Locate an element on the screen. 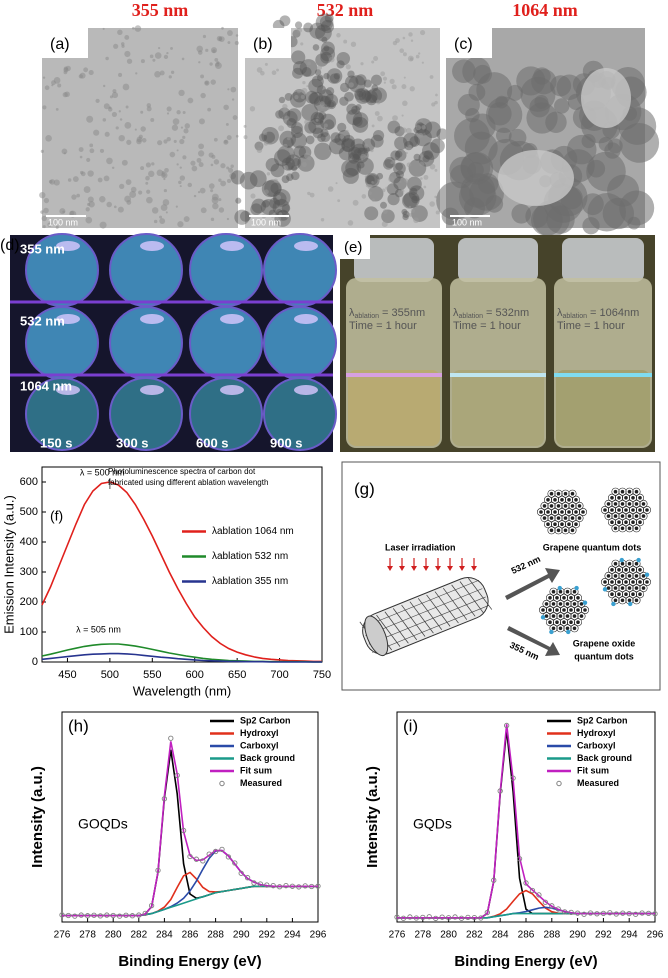 This screenshot has height=978, width=668. value: = 1064nm is located at coordinates (614, 313).